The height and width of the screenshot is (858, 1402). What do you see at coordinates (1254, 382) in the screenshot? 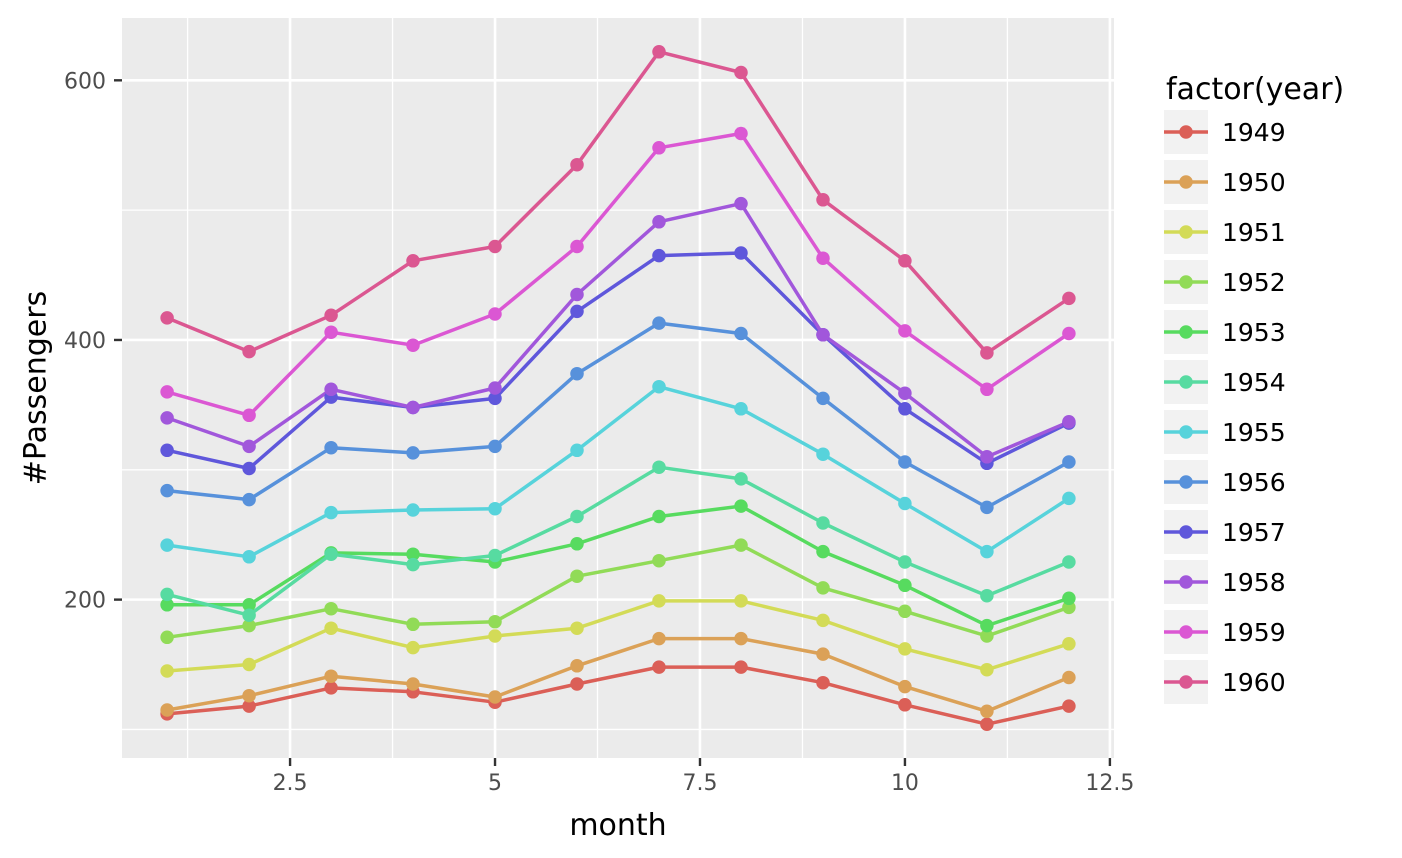
I see `legend-item-label: 1954` at bounding box center [1254, 382].